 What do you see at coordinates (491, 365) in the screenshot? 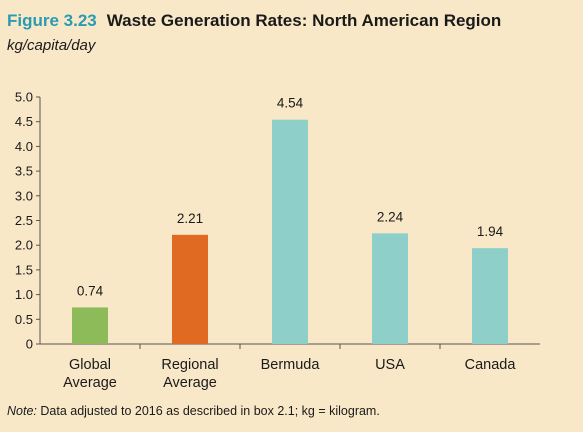
I see `x-category-label: Canada` at bounding box center [491, 365].